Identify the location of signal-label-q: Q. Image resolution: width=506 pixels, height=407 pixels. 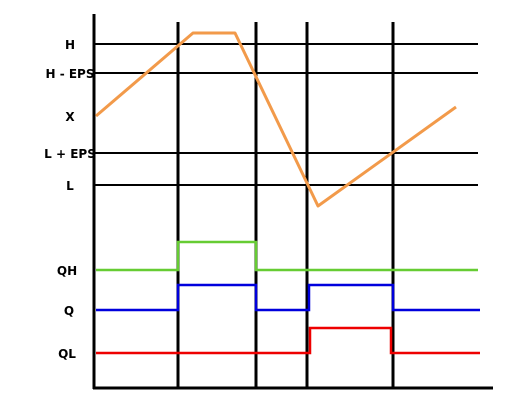
(69, 311).